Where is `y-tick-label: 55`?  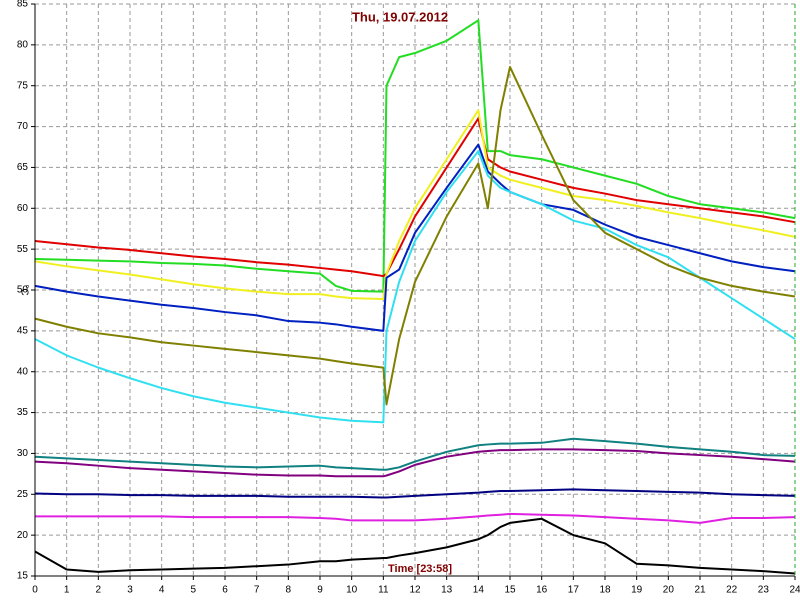 y-tick-label: 55 is located at coordinates (23, 249).